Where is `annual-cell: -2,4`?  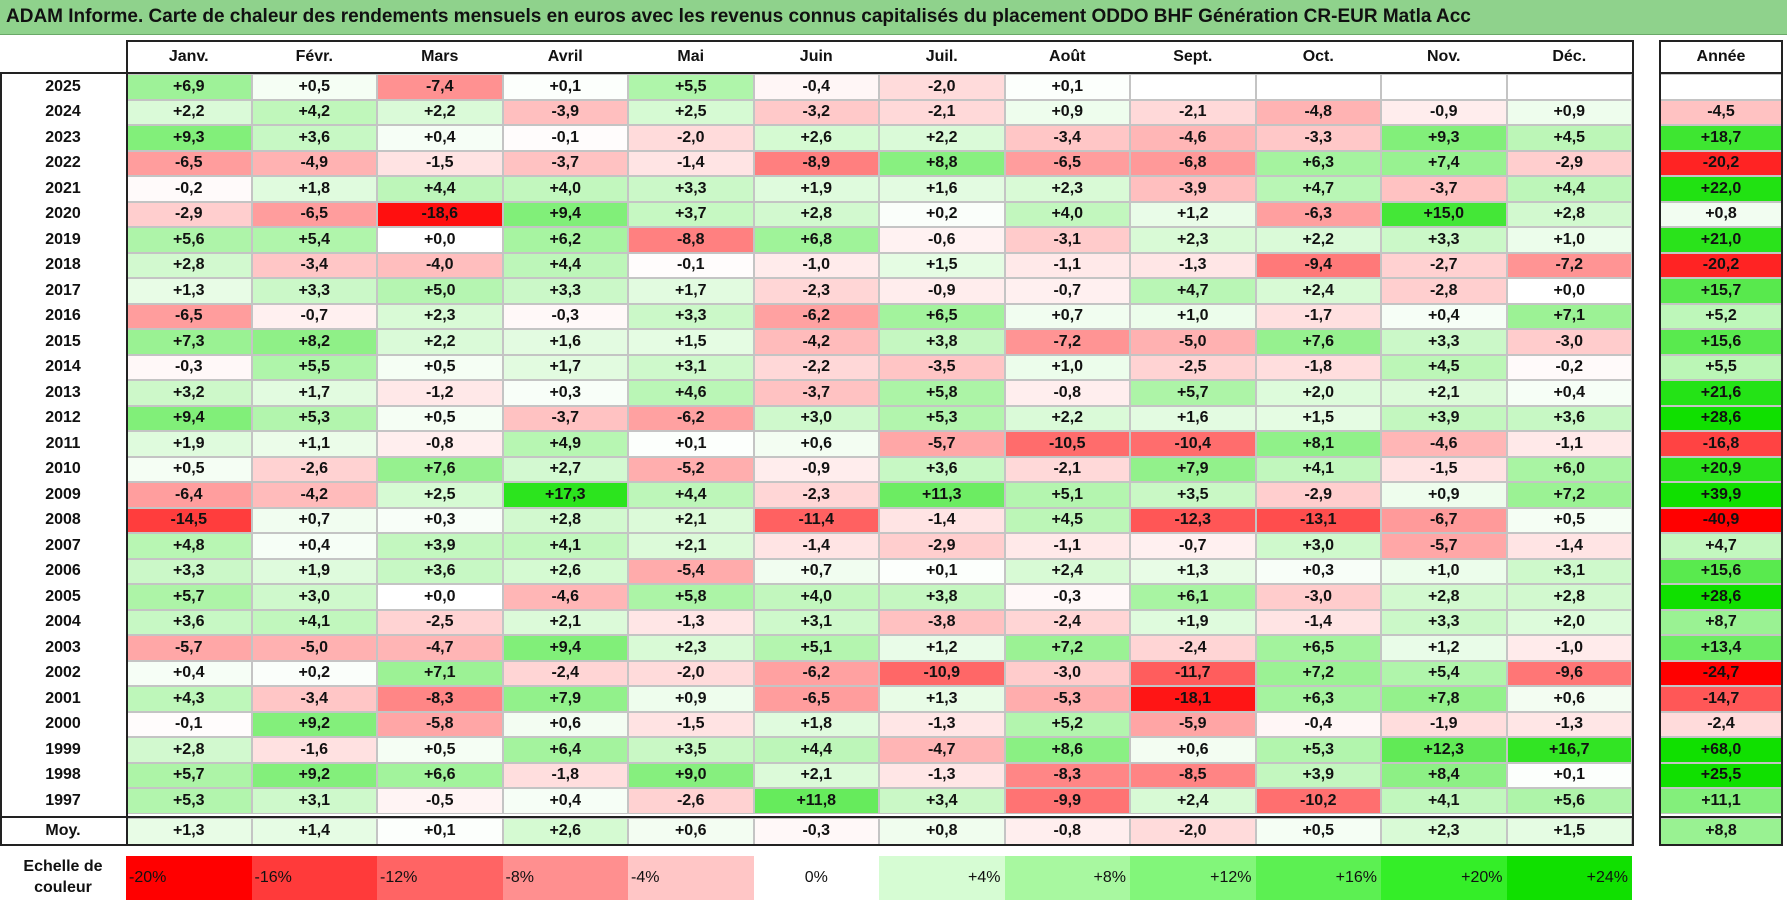
annual-cell: -2,4 is located at coordinates (1721, 724).